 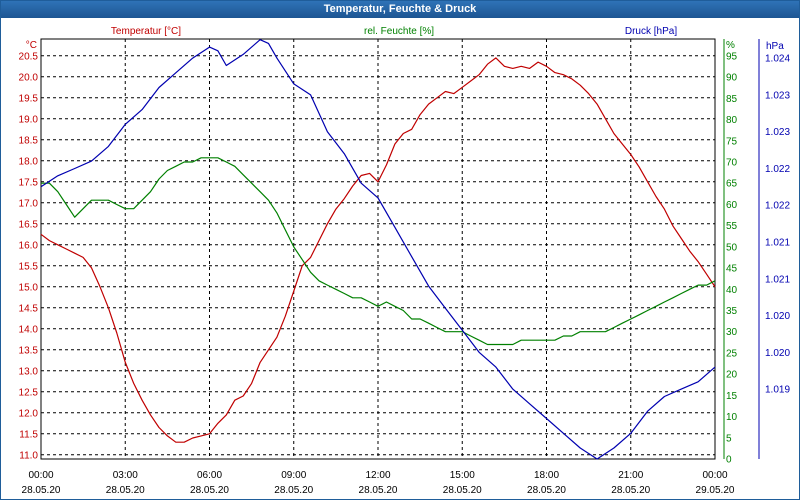 I want to click on x-tick-date: 29.05.20, so click(x=715, y=490).